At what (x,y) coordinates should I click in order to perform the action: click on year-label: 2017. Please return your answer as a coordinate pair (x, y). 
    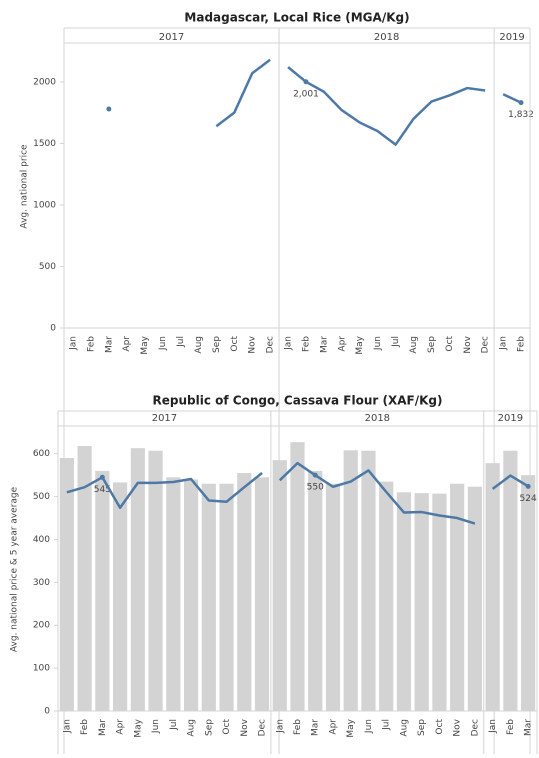
    Looking at the image, I should click on (164, 418).